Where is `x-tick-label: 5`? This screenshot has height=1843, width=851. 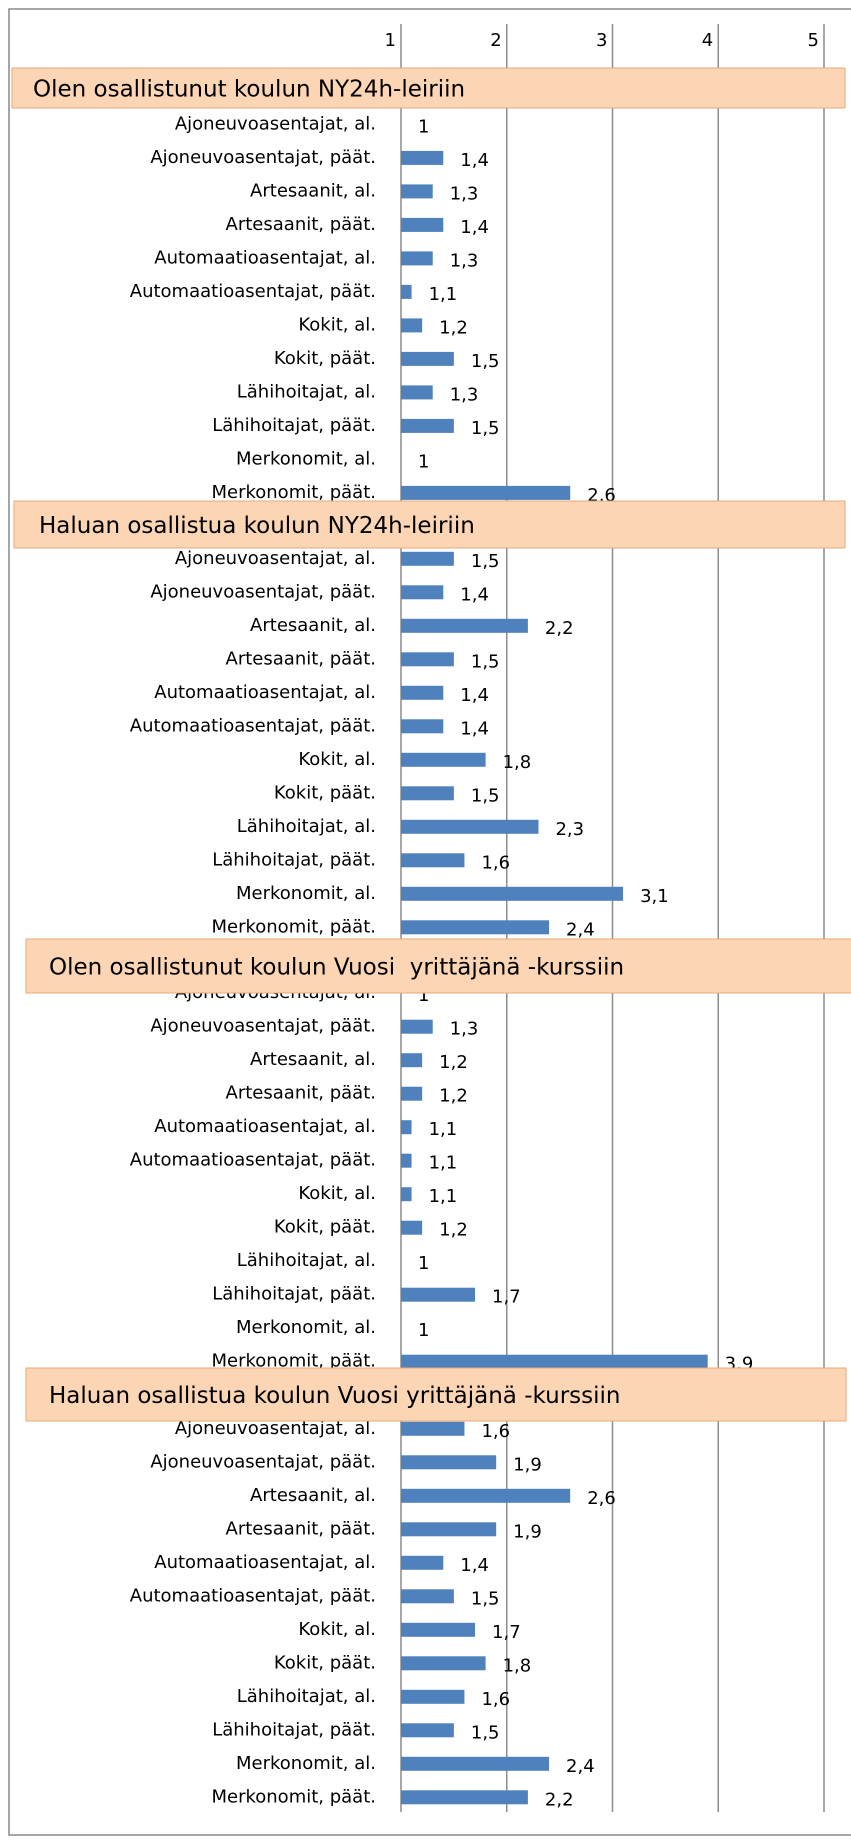
x-tick-label: 5 is located at coordinates (813, 40).